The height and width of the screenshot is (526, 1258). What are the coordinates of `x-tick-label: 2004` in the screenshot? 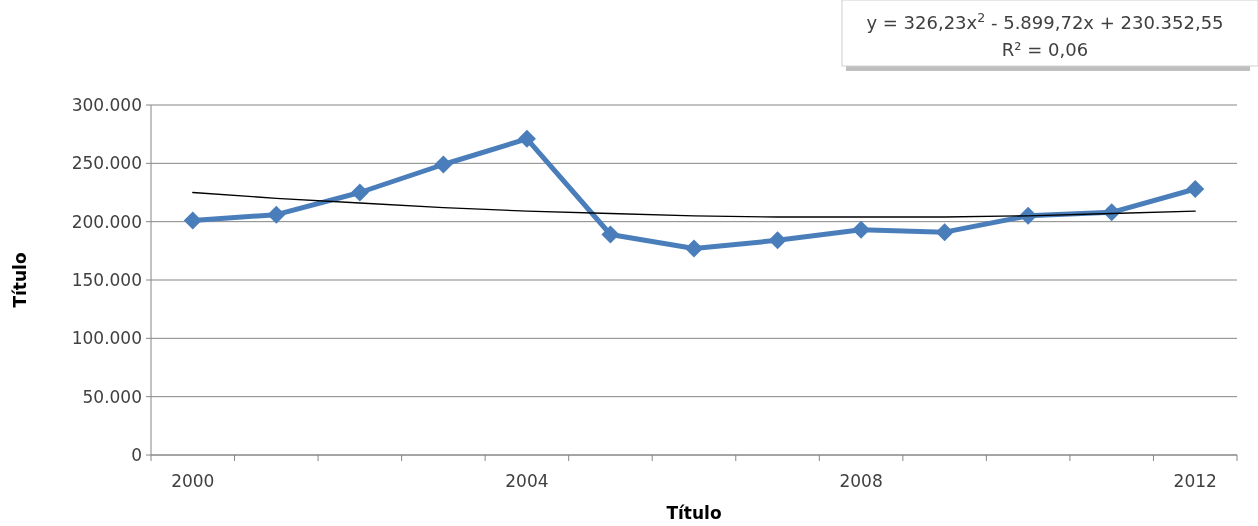 It's located at (527, 481).